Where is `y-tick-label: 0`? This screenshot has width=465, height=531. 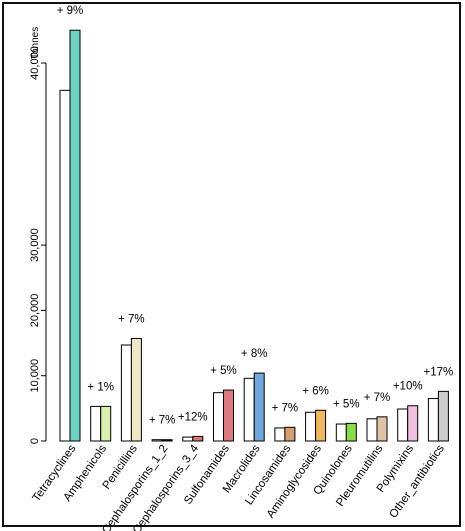
y-tick-label: 0 is located at coordinates (35, 441).